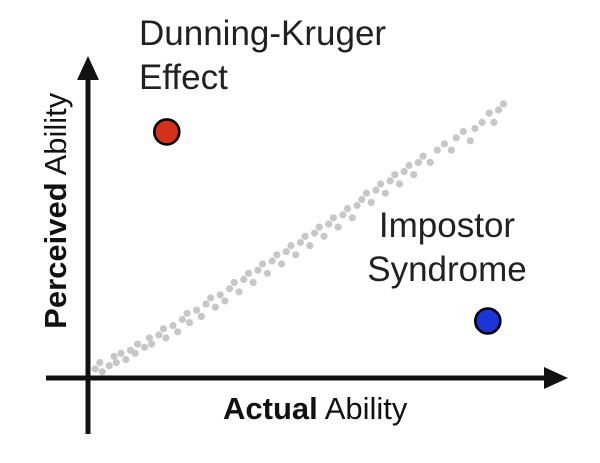  Describe the element at coordinates (263, 33) in the screenshot. I see `annotation-dunning-kruger-line1: Dunning-Kruger` at that location.